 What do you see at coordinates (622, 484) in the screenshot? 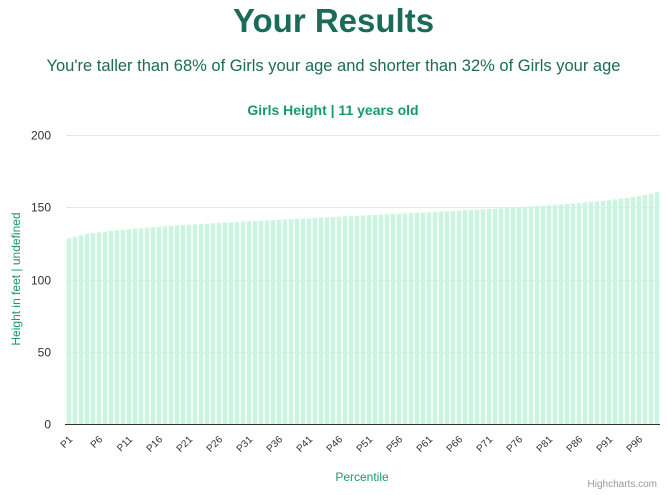
I see `highcharts-credits: Highcharts.com` at bounding box center [622, 484].